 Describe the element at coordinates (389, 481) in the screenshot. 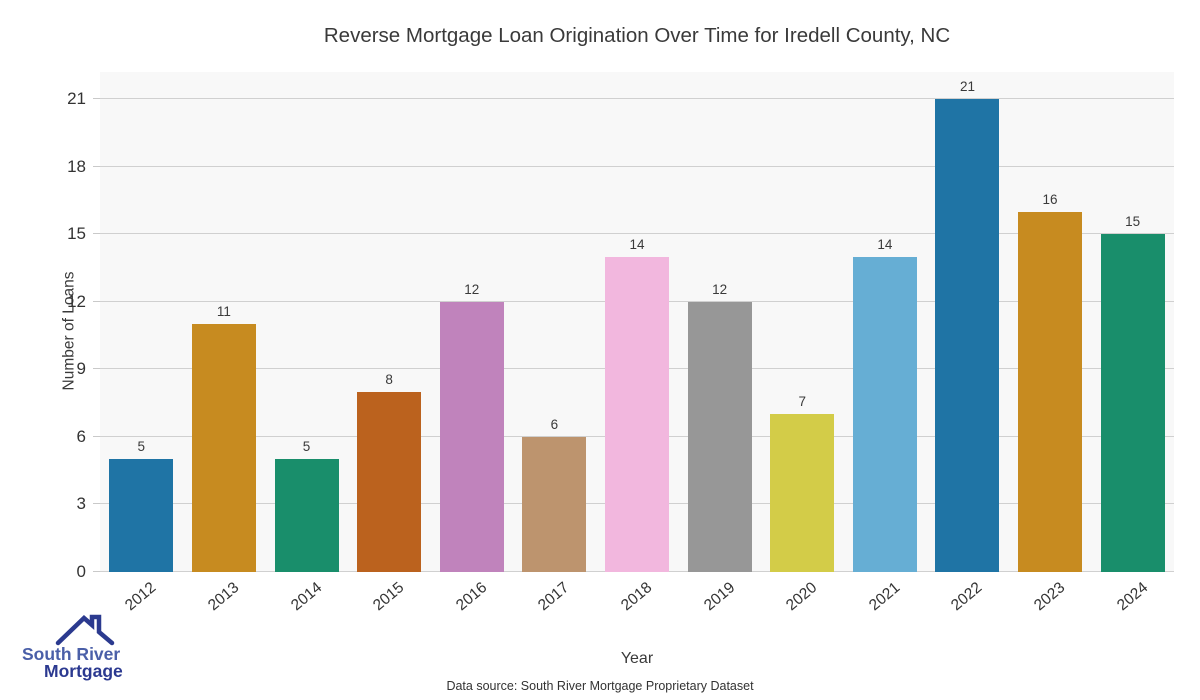

I see `bar-2015` at that location.